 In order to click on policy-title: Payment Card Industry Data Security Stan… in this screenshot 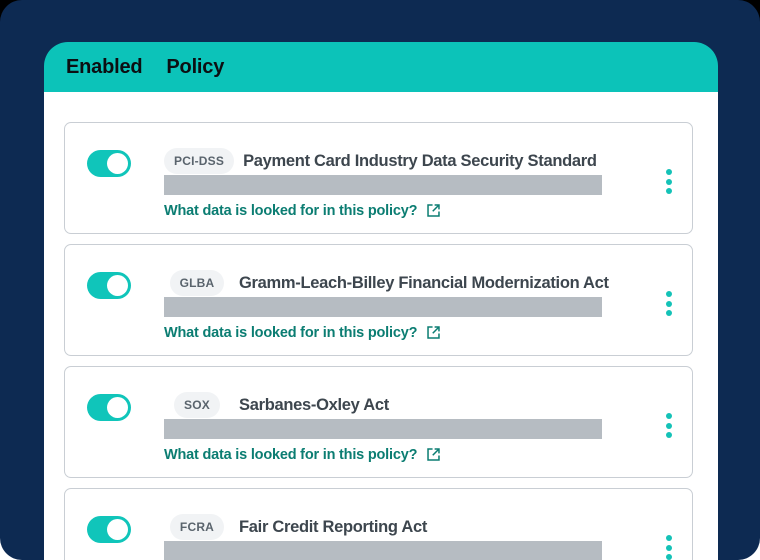, I will do `click(420, 160)`.